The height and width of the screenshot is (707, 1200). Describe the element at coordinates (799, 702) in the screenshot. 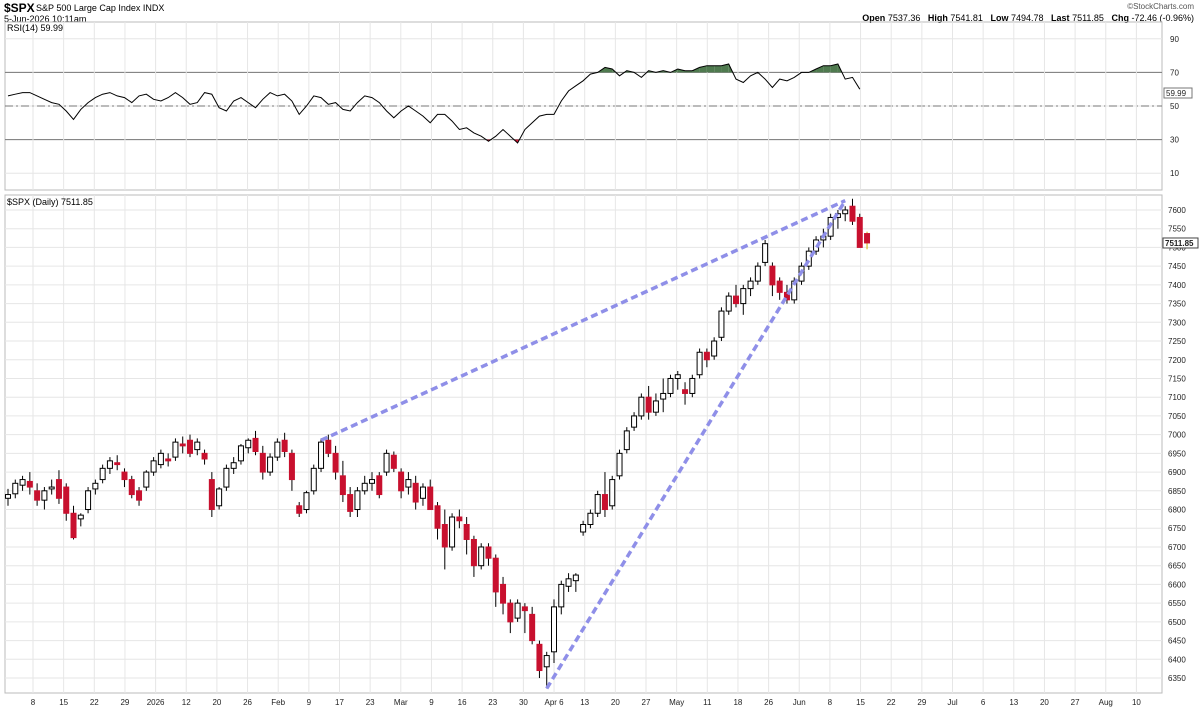

I see `date-tick-label: Jun` at that location.